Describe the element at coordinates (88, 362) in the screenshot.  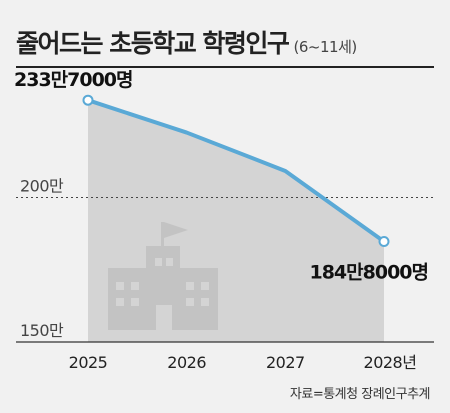
I see `x-tick-label: 2025` at that location.